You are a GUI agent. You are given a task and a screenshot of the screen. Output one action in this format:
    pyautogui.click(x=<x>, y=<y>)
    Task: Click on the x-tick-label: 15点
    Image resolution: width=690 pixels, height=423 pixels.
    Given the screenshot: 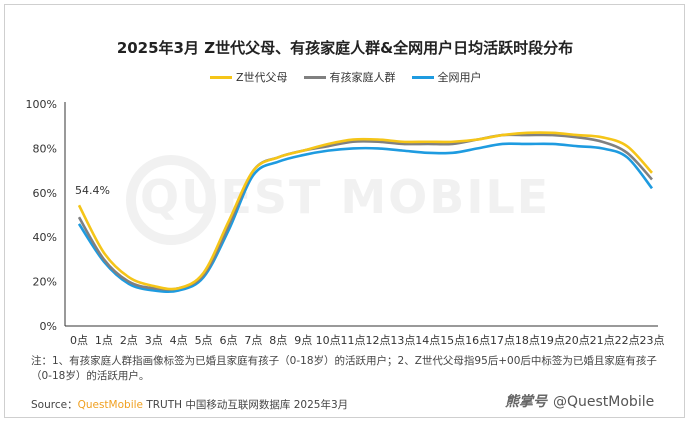 What is the action you would take?
    pyautogui.click(x=452, y=340)
    